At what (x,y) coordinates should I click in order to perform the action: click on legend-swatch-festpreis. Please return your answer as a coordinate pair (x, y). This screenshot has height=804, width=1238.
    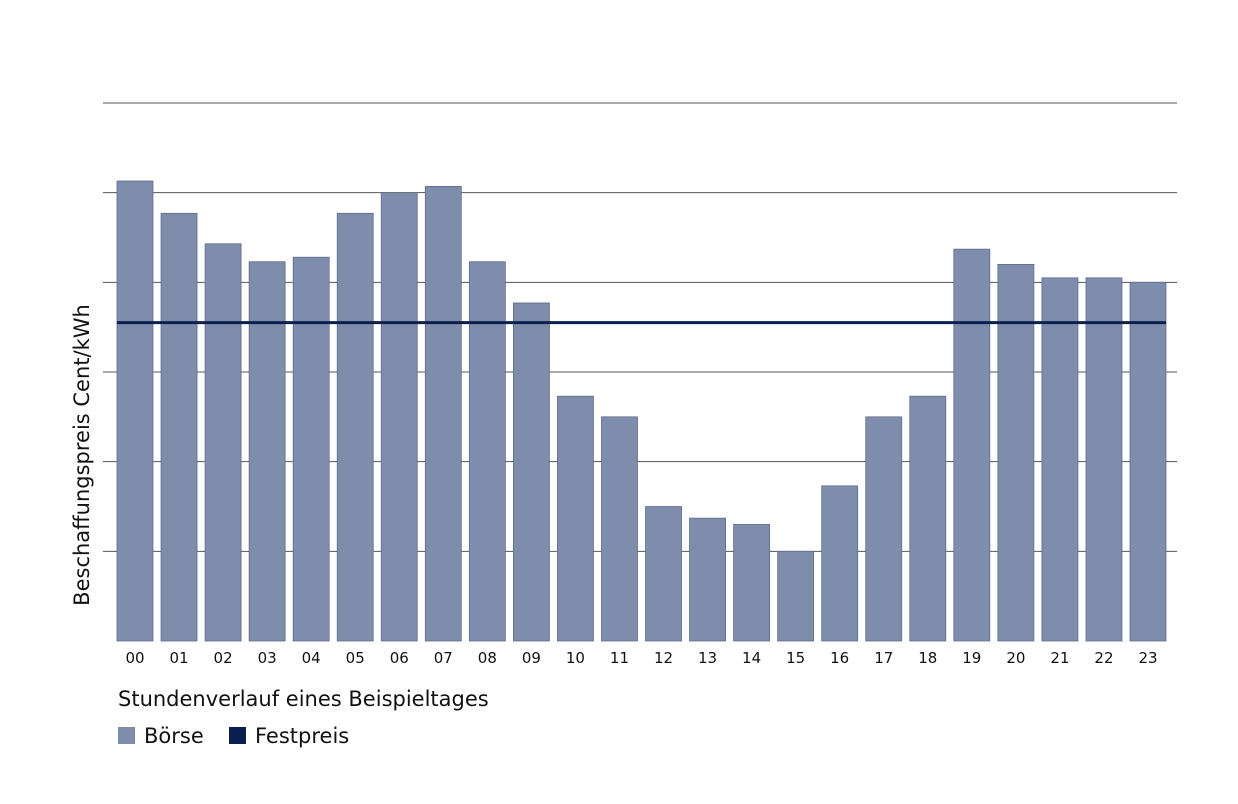
    Looking at the image, I should click on (237, 735).